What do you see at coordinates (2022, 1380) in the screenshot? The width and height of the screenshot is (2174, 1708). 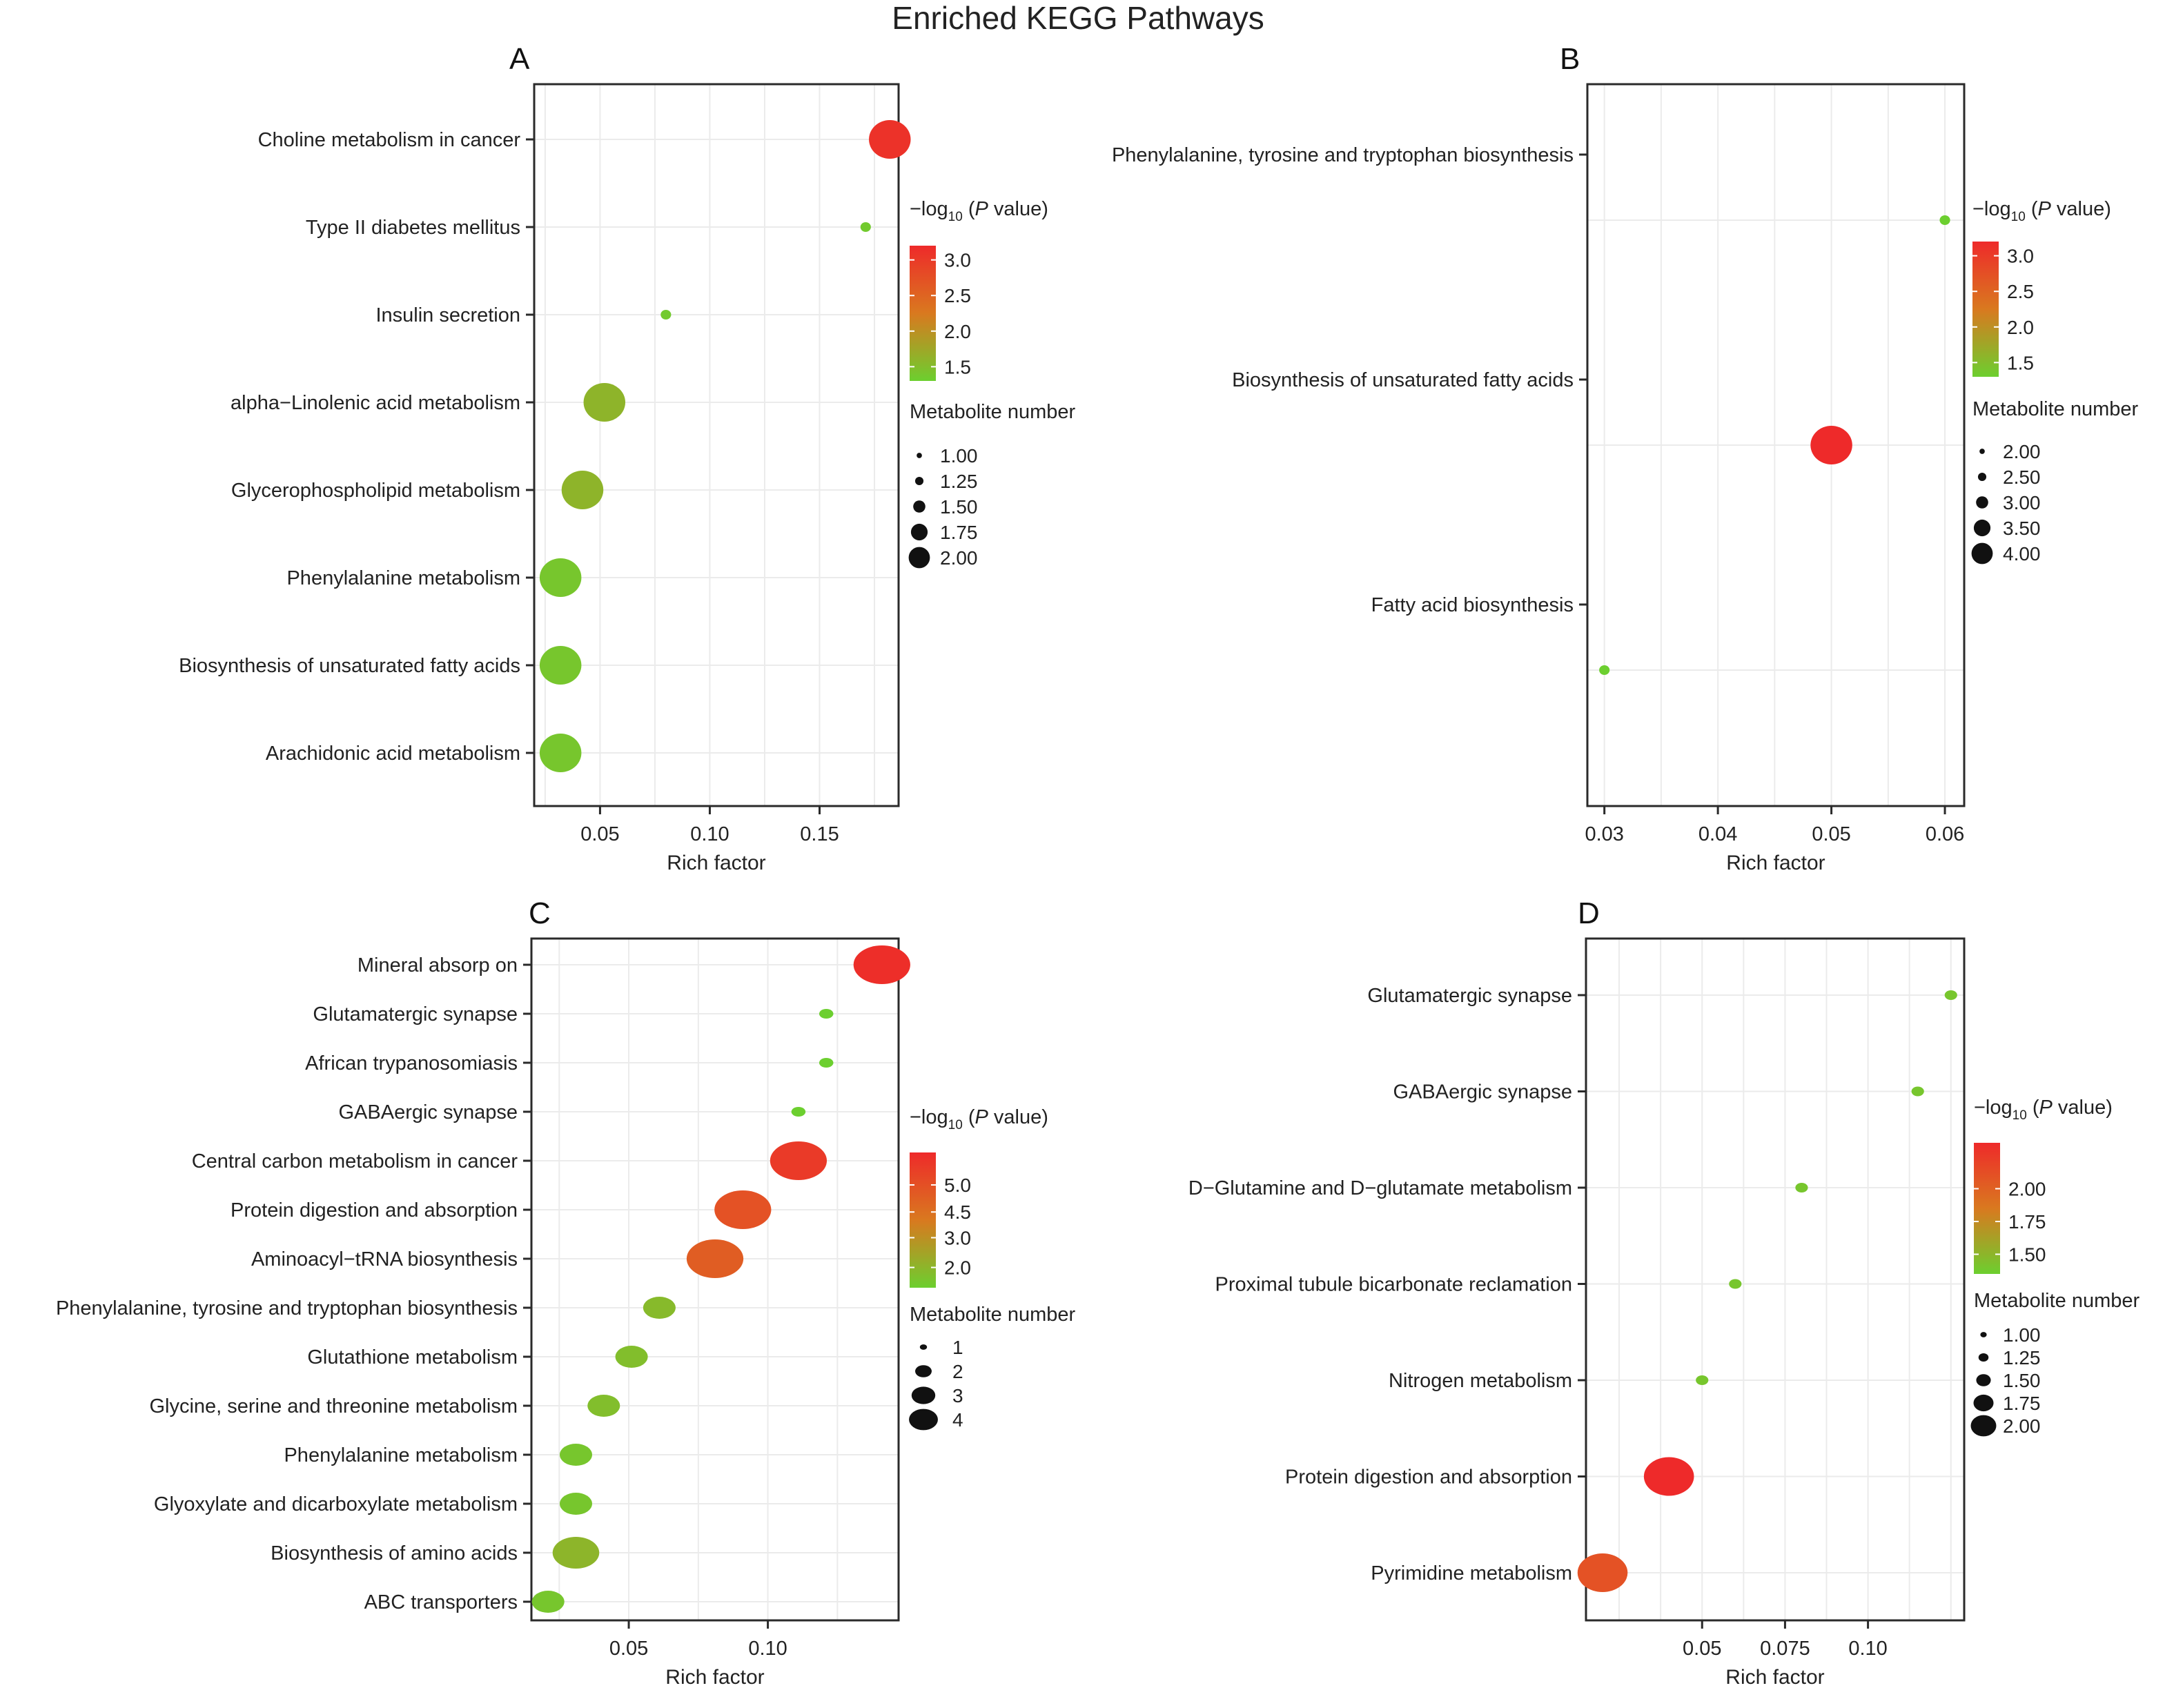 I see `size-legend-label: 1.50` at bounding box center [2022, 1380].